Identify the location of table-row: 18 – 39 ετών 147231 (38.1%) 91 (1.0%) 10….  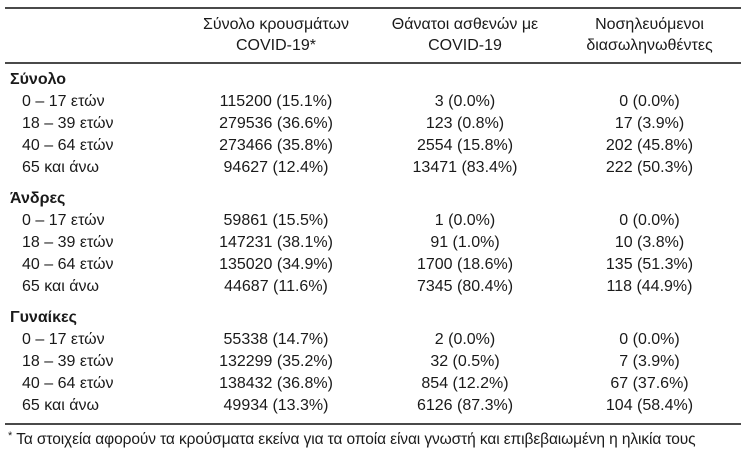
(373, 243).